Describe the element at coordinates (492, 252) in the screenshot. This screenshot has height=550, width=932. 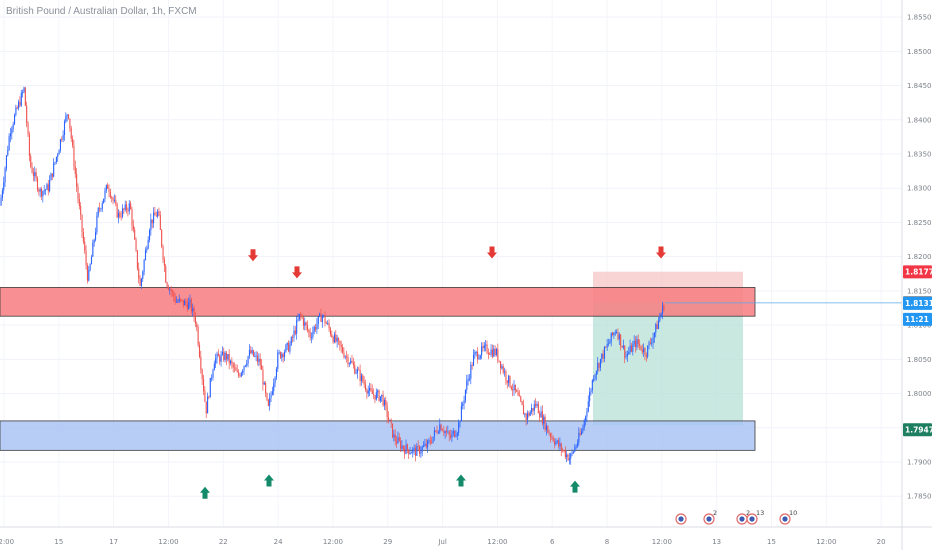
I see `down-arrow-icon` at that location.